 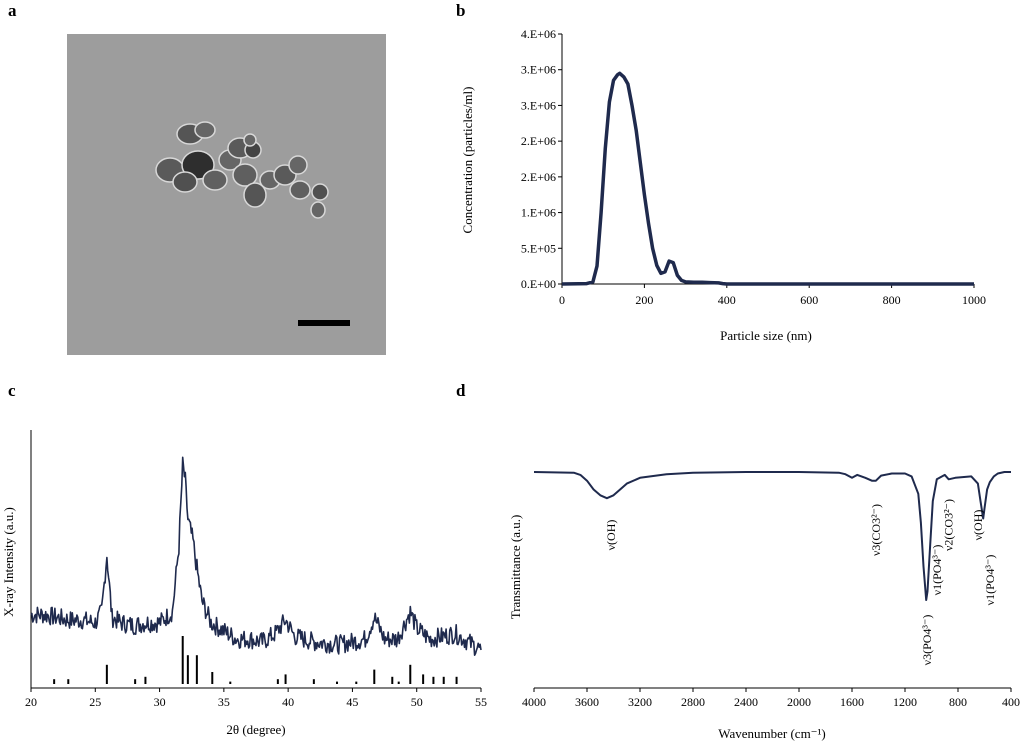 I want to click on chart-b-x-tick-label: 400, so click(x=727, y=300).